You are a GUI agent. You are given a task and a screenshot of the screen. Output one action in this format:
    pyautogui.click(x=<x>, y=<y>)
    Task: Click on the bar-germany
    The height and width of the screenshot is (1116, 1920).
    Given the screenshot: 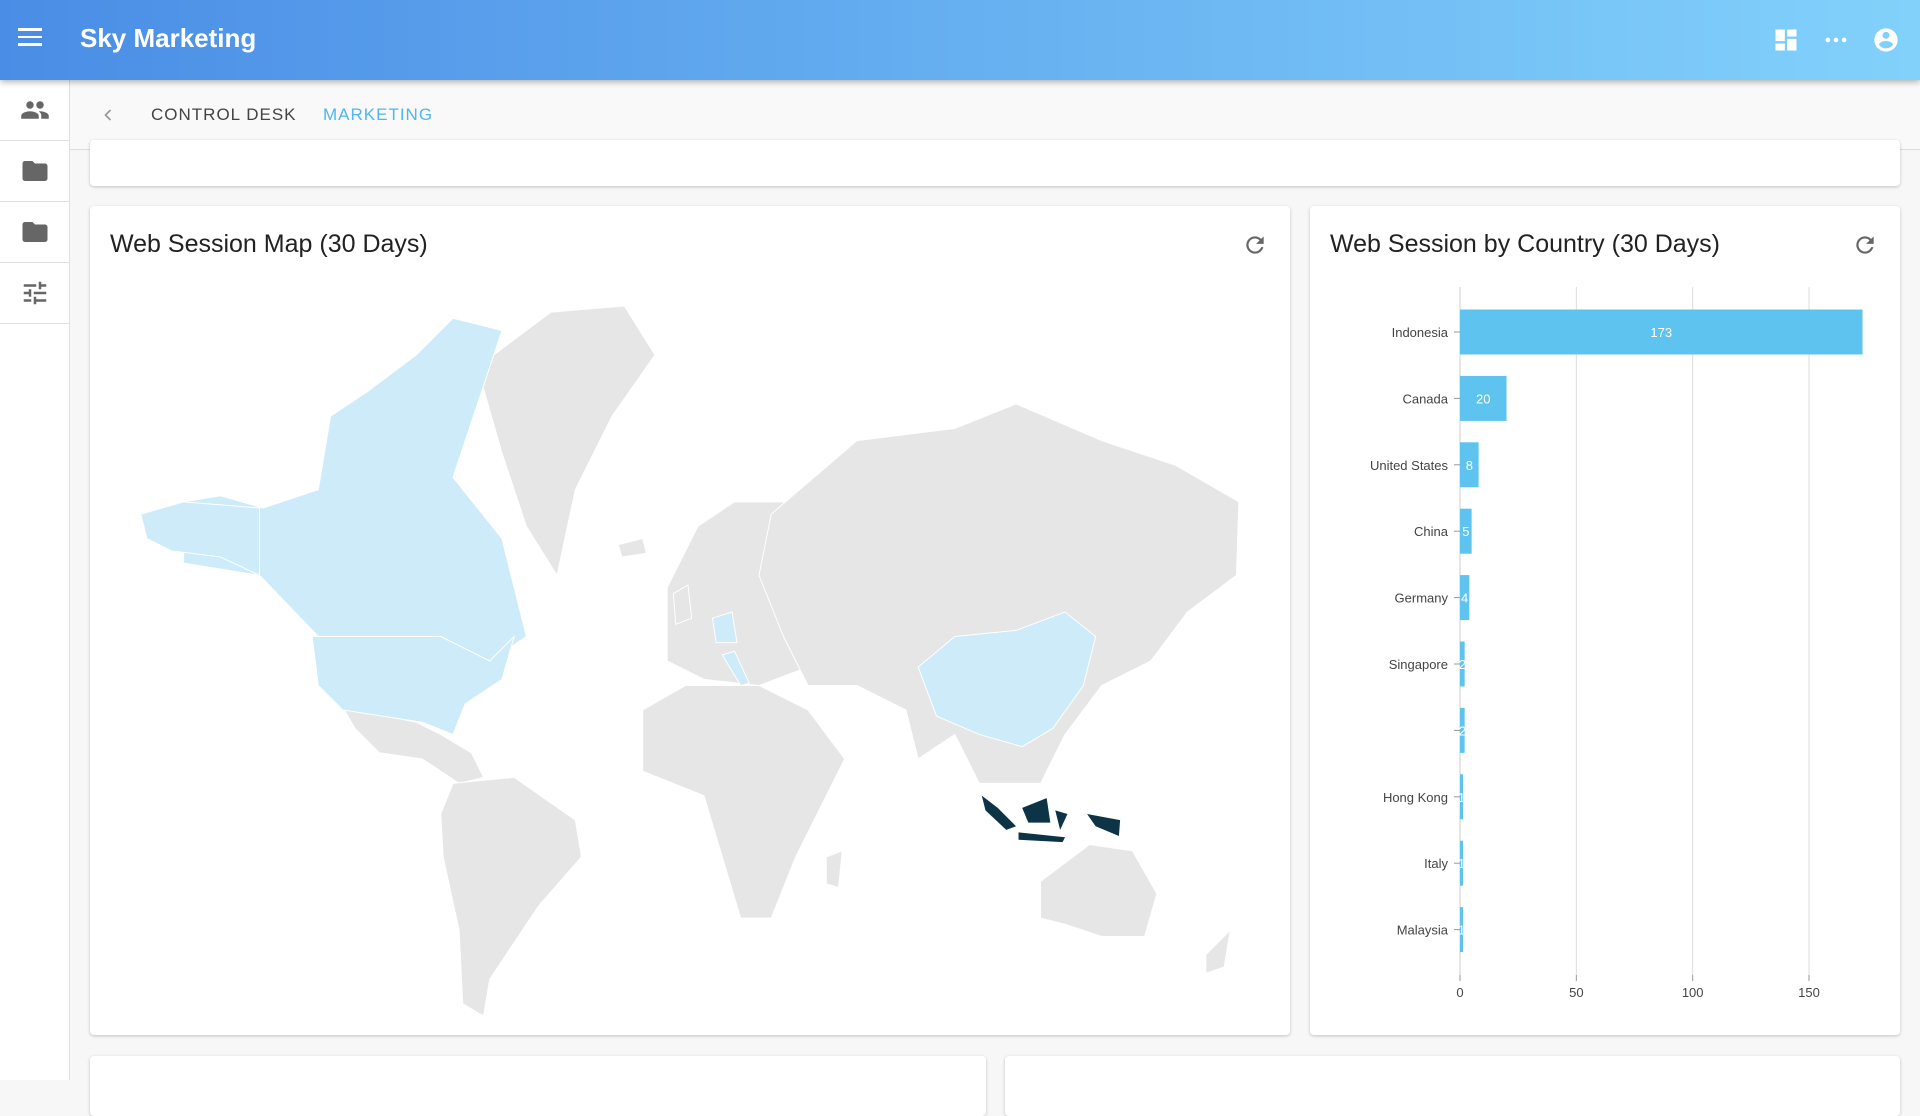 What is the action you would take?
    pyautogui.click(x=1465, y=598)
    